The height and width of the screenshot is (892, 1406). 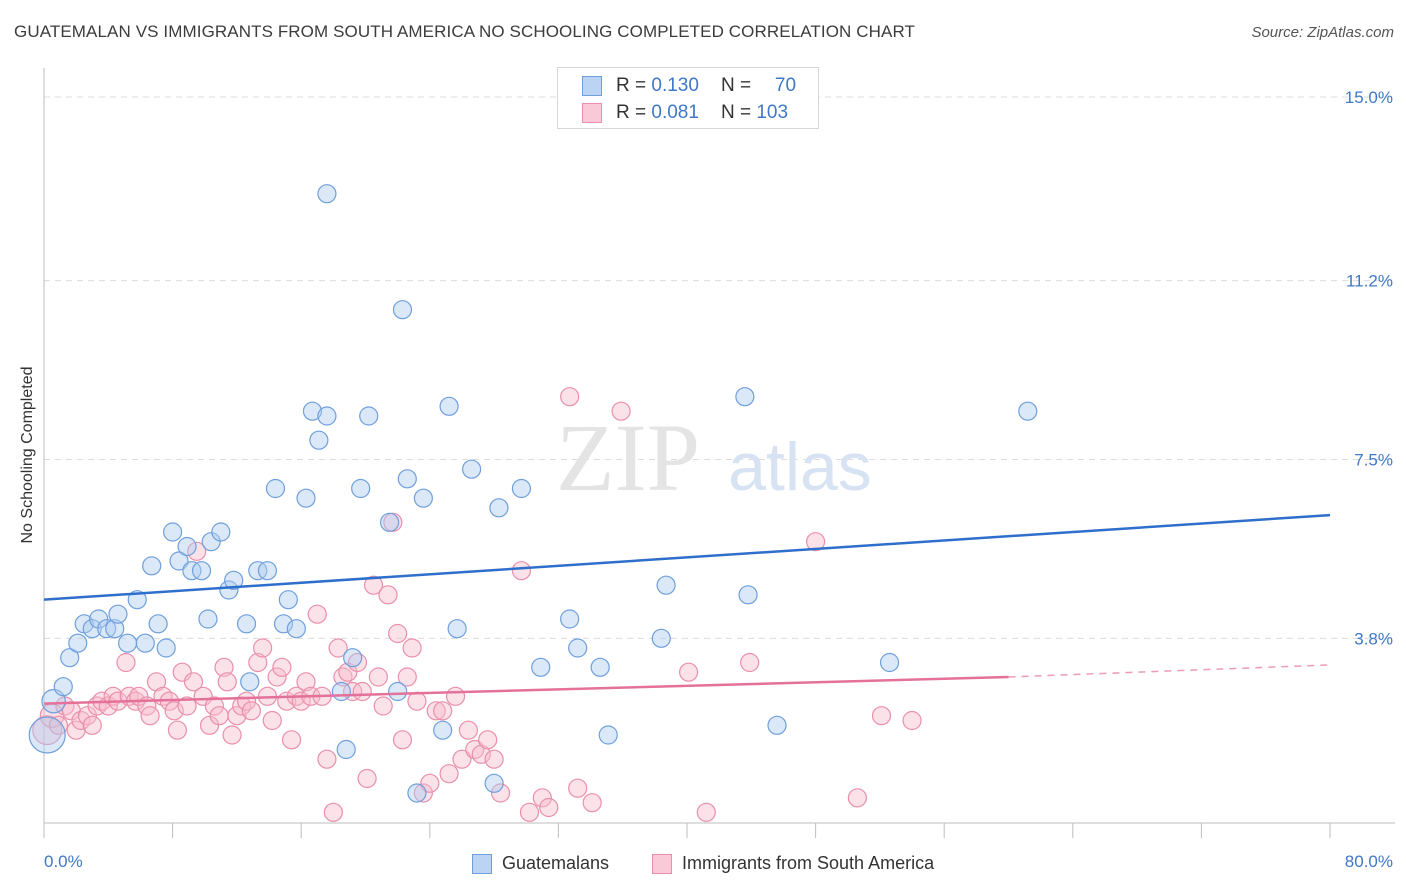 What do you see at coordinates (631, 112) in the screenshot?
I see `legend-r-label: R =` at bounding box center [631, 112].